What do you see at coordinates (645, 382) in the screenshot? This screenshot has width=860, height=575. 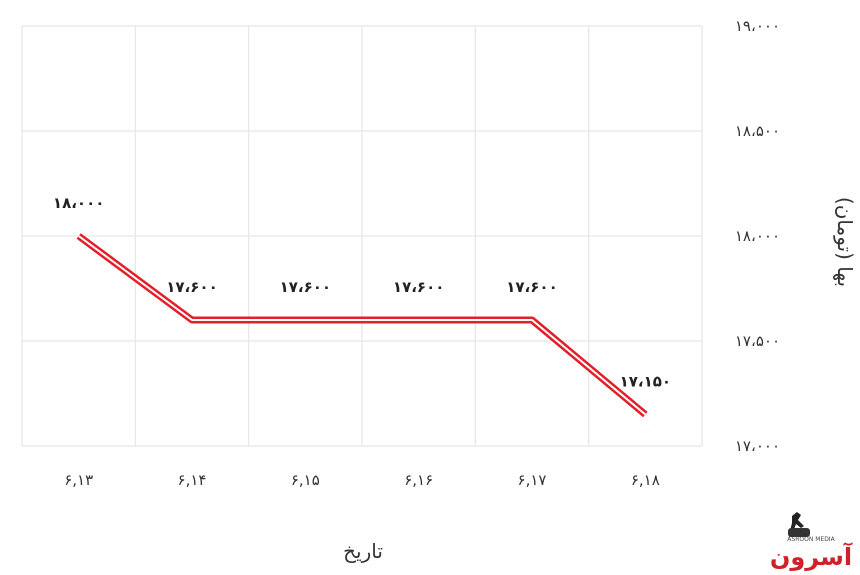 I see `data-label: ۱۷،۱۵۰` at bounding box center [645, 382].